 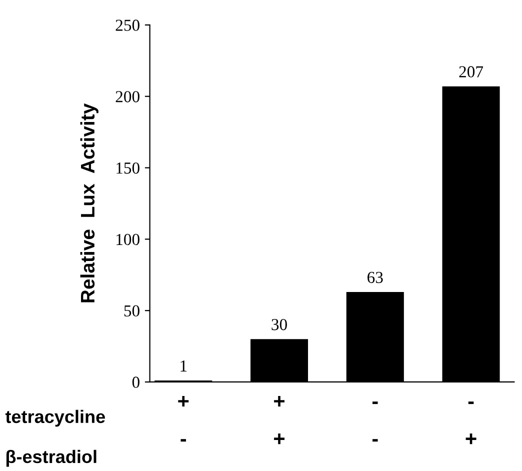 What do you see at coordinates (136, 382) in the screenshot?
I see `y-tick-label: 0` at bounding box center [136, 382].